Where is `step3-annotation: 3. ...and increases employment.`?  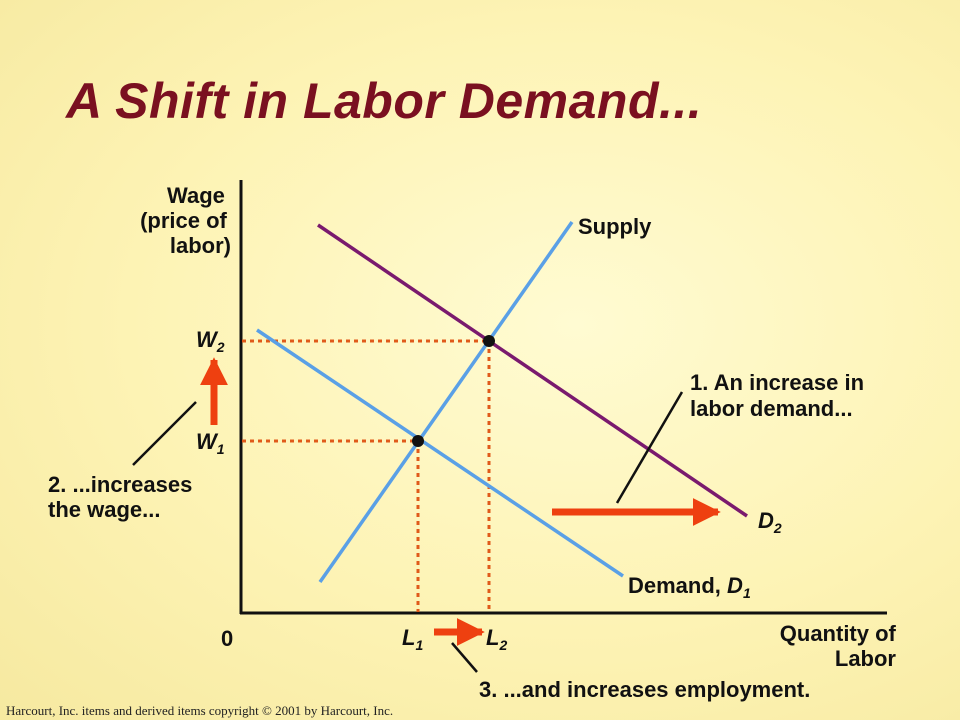 step3-annotation: 3. ...and increases employment. is located at coordinates (644, 689).